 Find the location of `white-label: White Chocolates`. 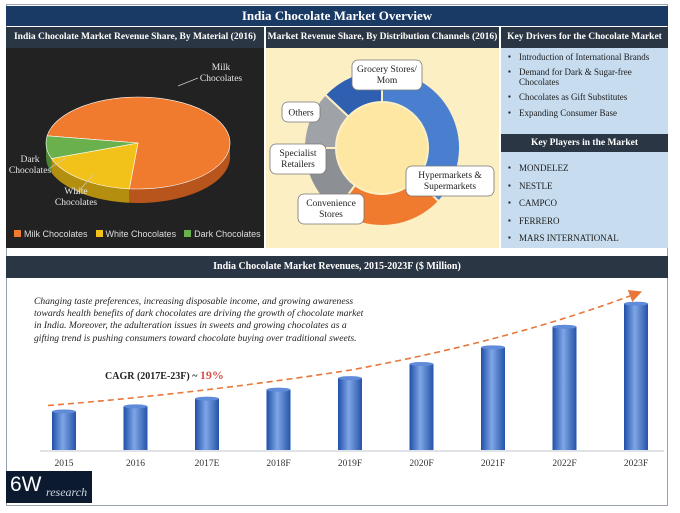

white-label: White Chocolates is located at coordinates (76, 197).